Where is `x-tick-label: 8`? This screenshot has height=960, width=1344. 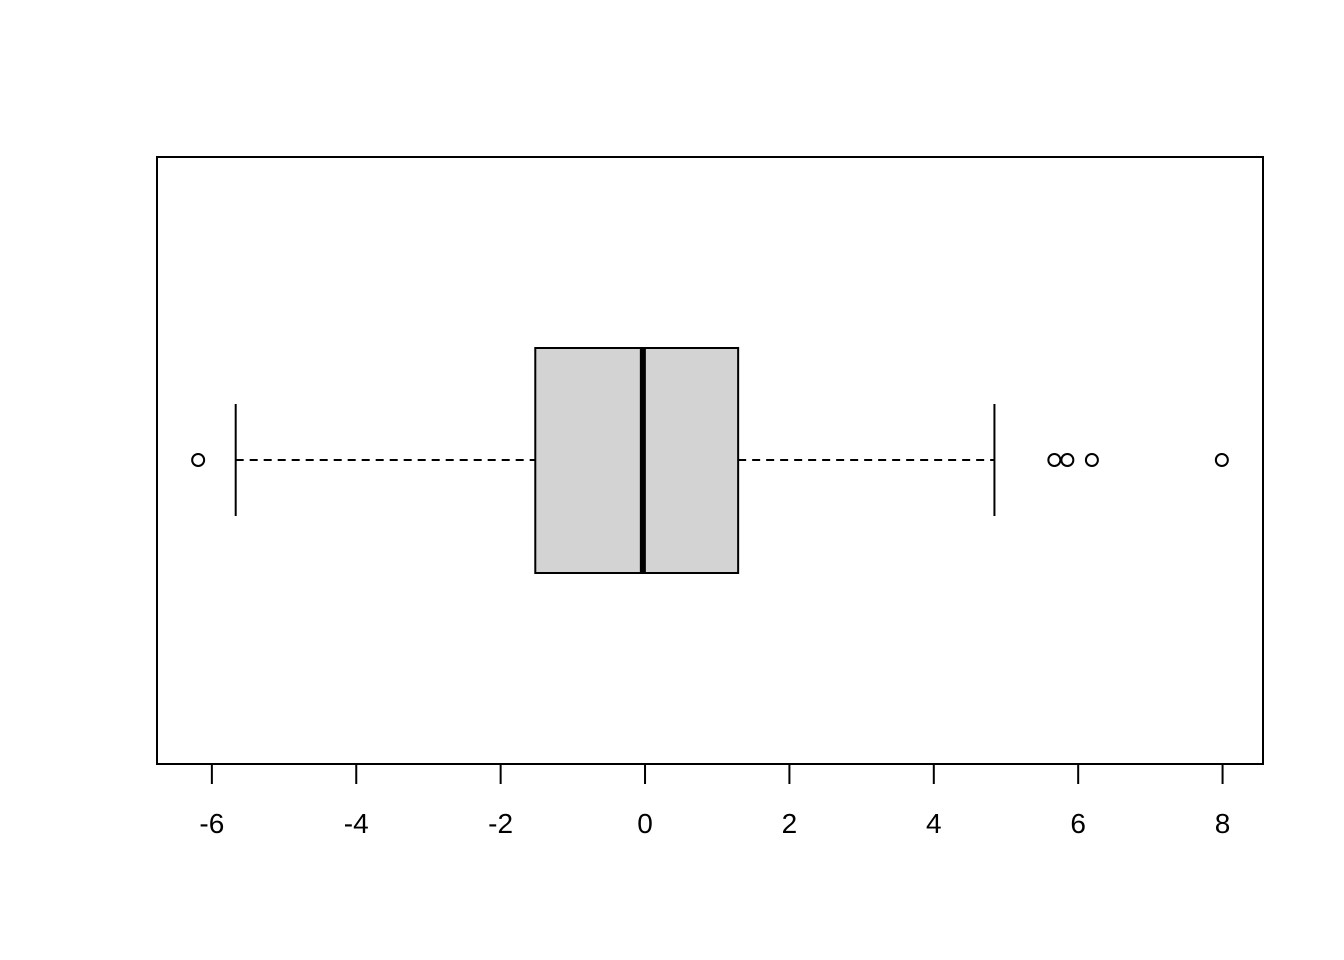
x-tick-label: 8 is located at coordinates (1223, 823).